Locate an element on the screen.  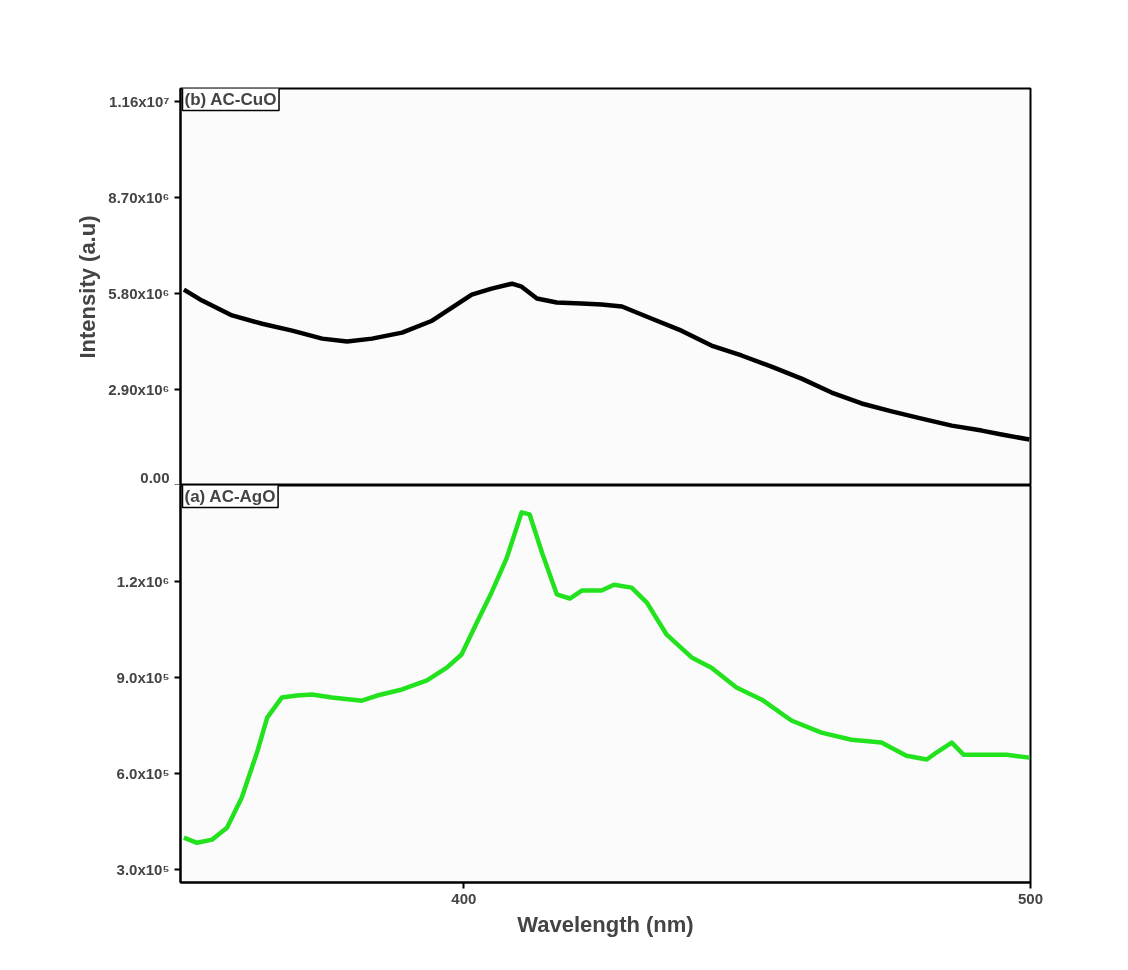
y-axis-title: Intensity (a.u) is located at coordinates (88, 287).